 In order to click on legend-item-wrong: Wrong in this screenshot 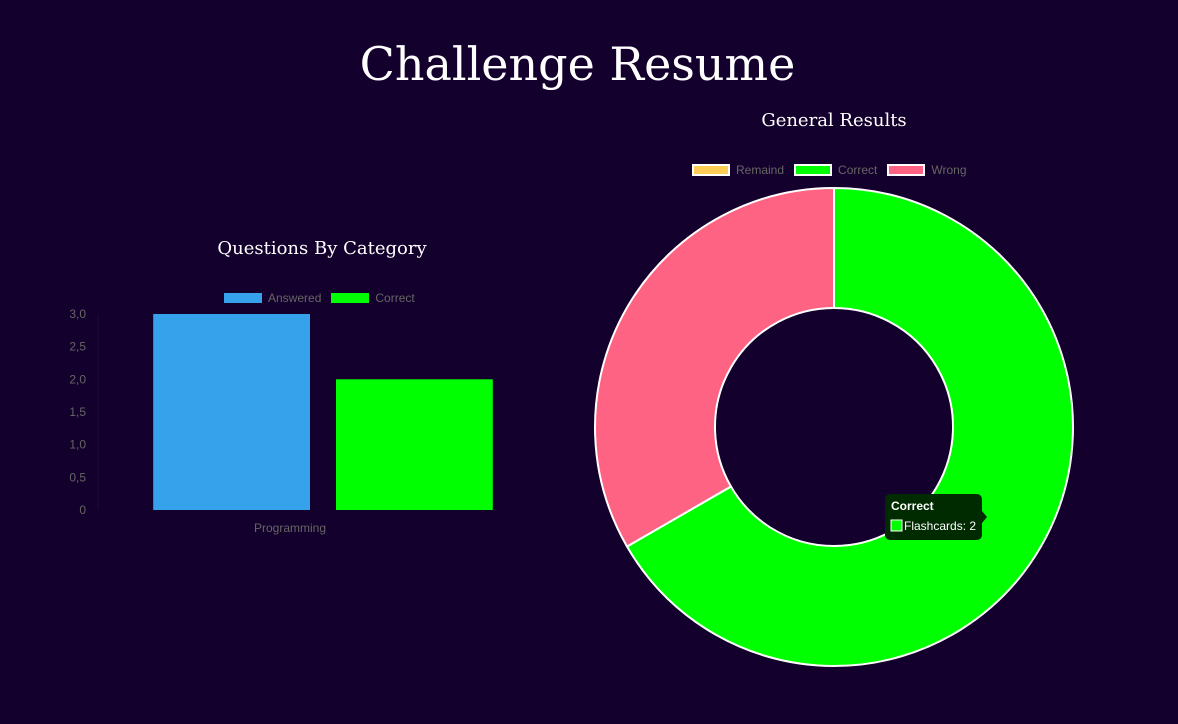, I will do `click(927, 170)`.